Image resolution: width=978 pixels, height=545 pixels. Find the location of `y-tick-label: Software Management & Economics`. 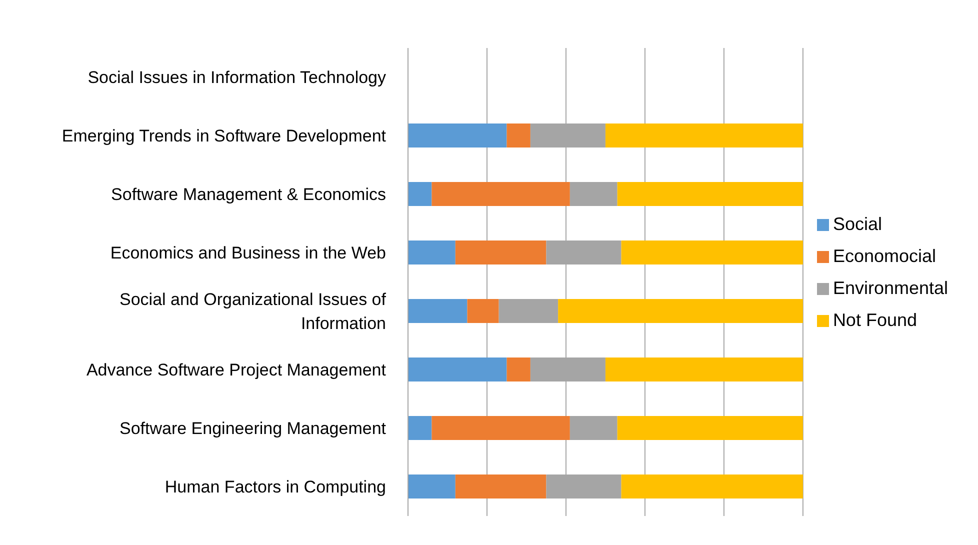

y-tick-label: Software Management & Economics is located at coordinates (248, 194).